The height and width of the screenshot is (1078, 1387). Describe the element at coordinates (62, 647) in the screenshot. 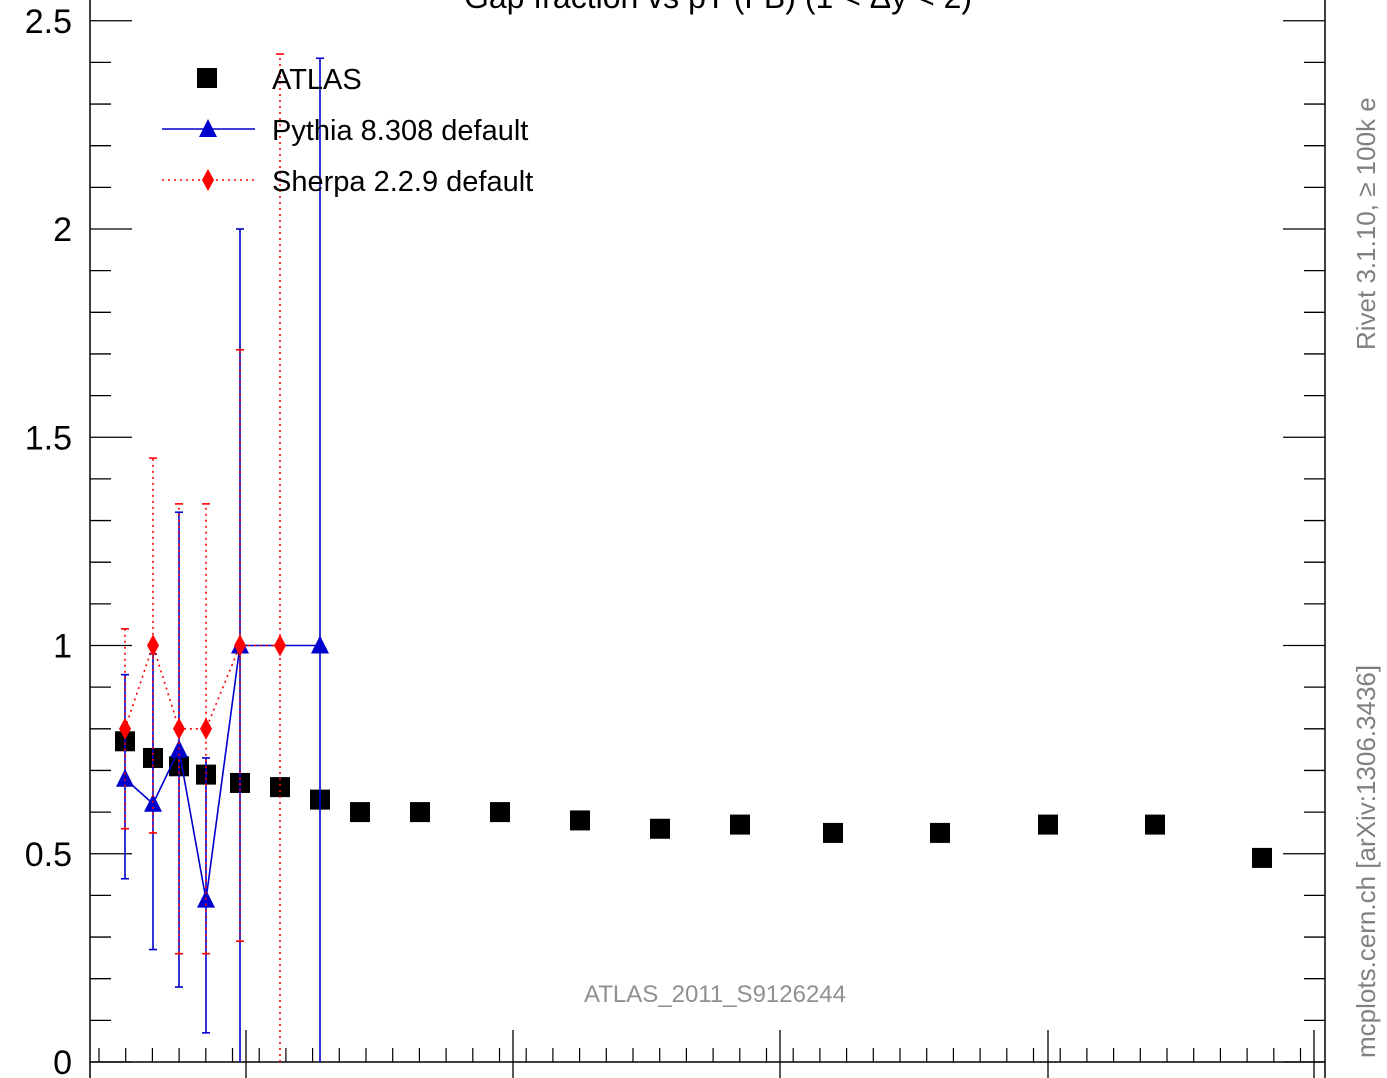

I see `y-tick-label: 1` at that location.